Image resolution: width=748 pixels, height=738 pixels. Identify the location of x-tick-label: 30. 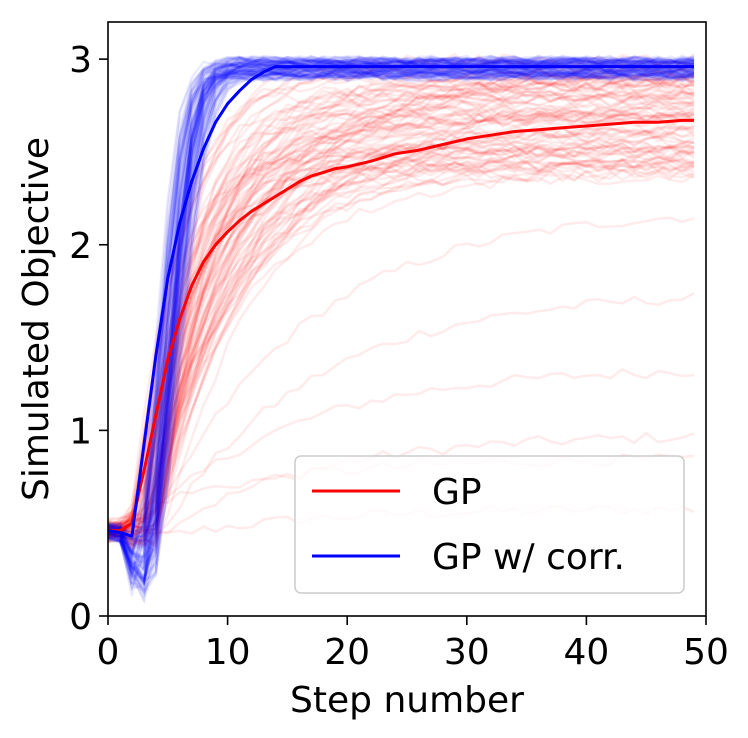
(467, 652).